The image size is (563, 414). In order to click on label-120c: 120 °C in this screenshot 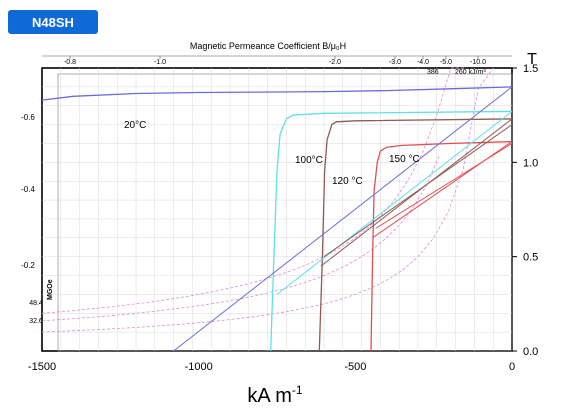, I will do `click(347, 181)`.